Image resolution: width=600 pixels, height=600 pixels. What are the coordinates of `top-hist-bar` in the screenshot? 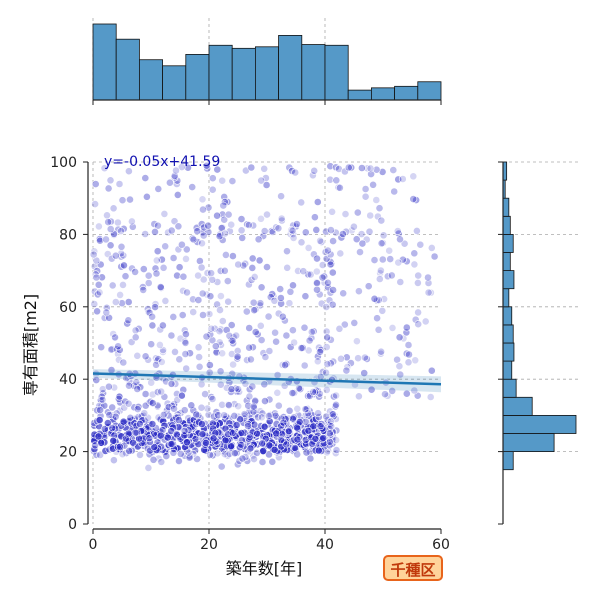 It's located at (220, 72).